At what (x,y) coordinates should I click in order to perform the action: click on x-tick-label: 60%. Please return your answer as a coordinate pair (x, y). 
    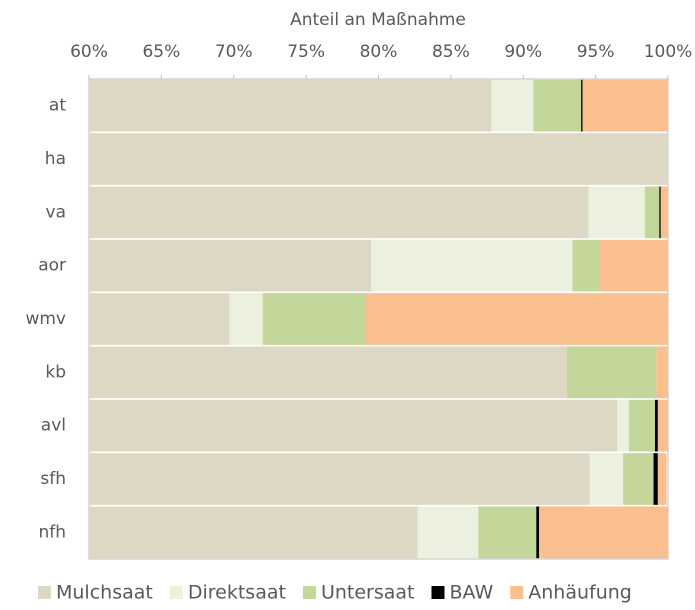
    Looking at the image, I should click on (89, 52).